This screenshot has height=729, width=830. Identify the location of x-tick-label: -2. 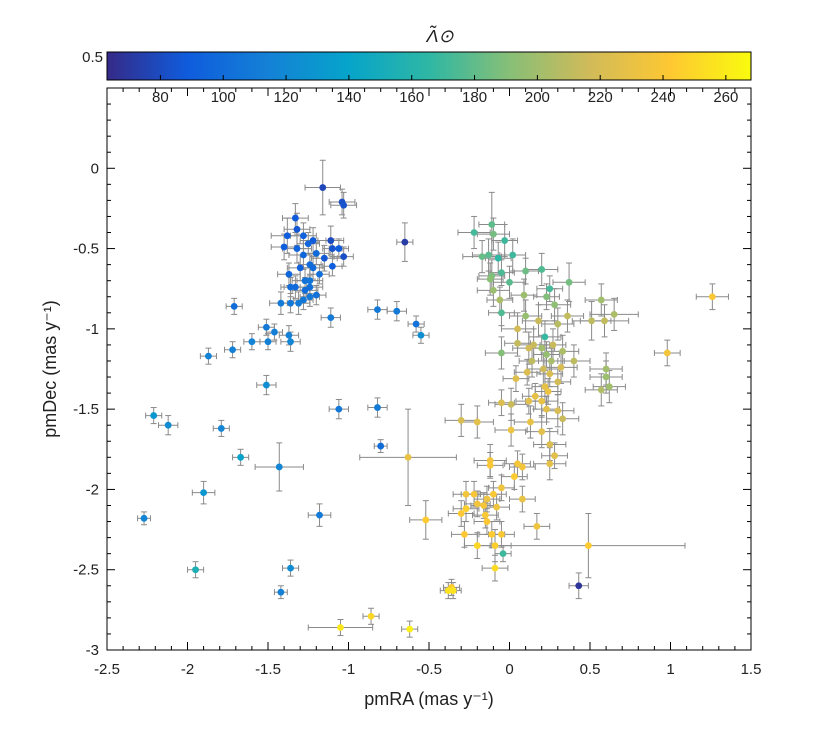
(187, 669).